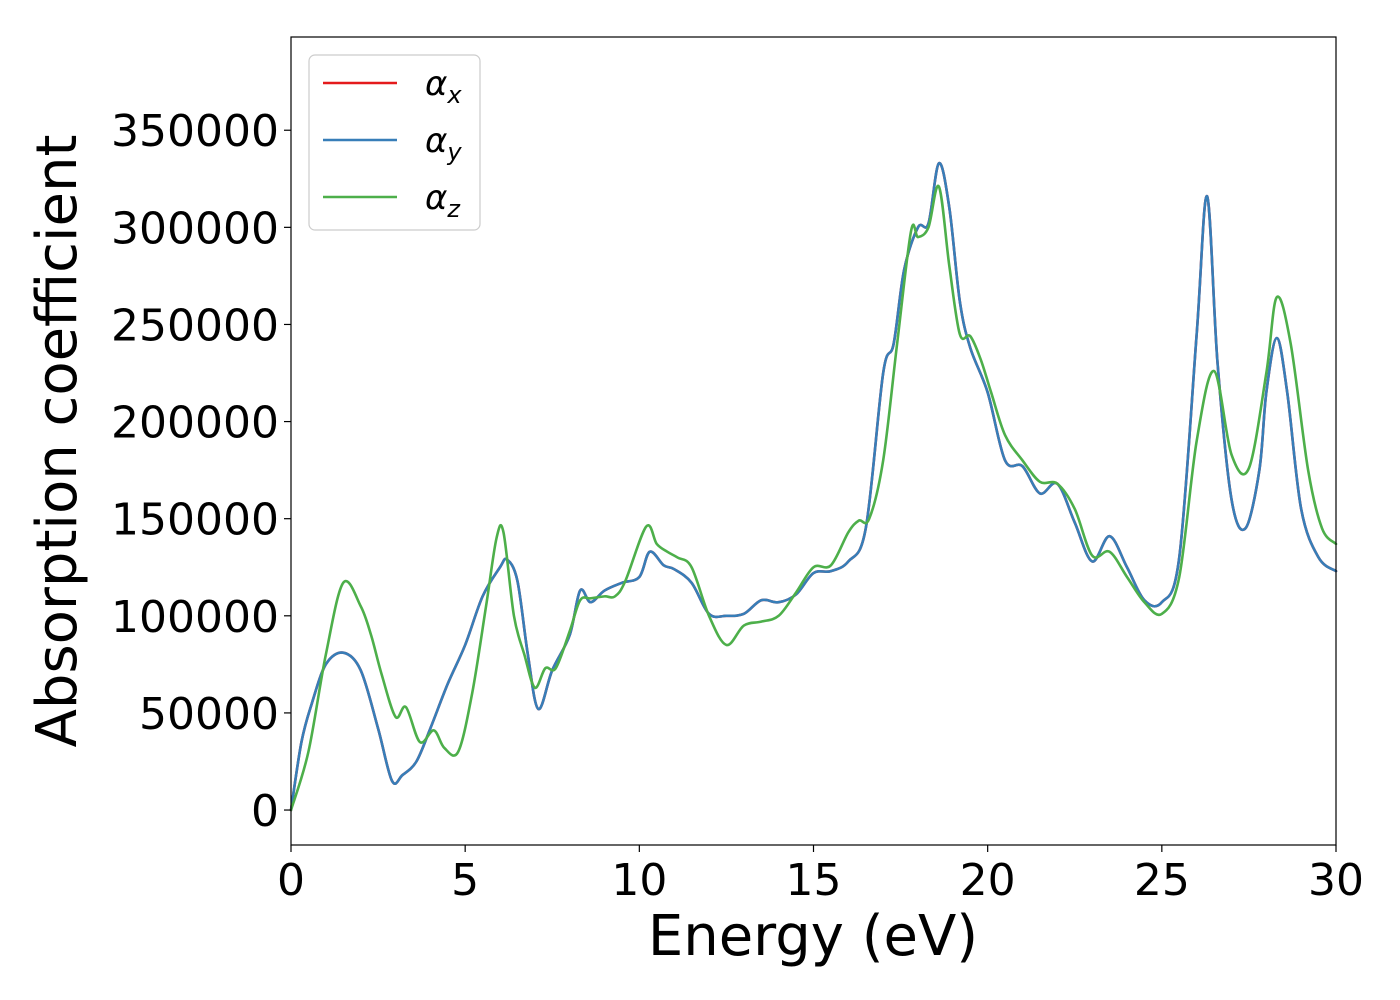 The width and height of the screenshot is (1400, 1000). What do you see at coordinates (639, 880) in the screenshot?
I see `x-tick-label: 10` at bounding box center [639, 880].